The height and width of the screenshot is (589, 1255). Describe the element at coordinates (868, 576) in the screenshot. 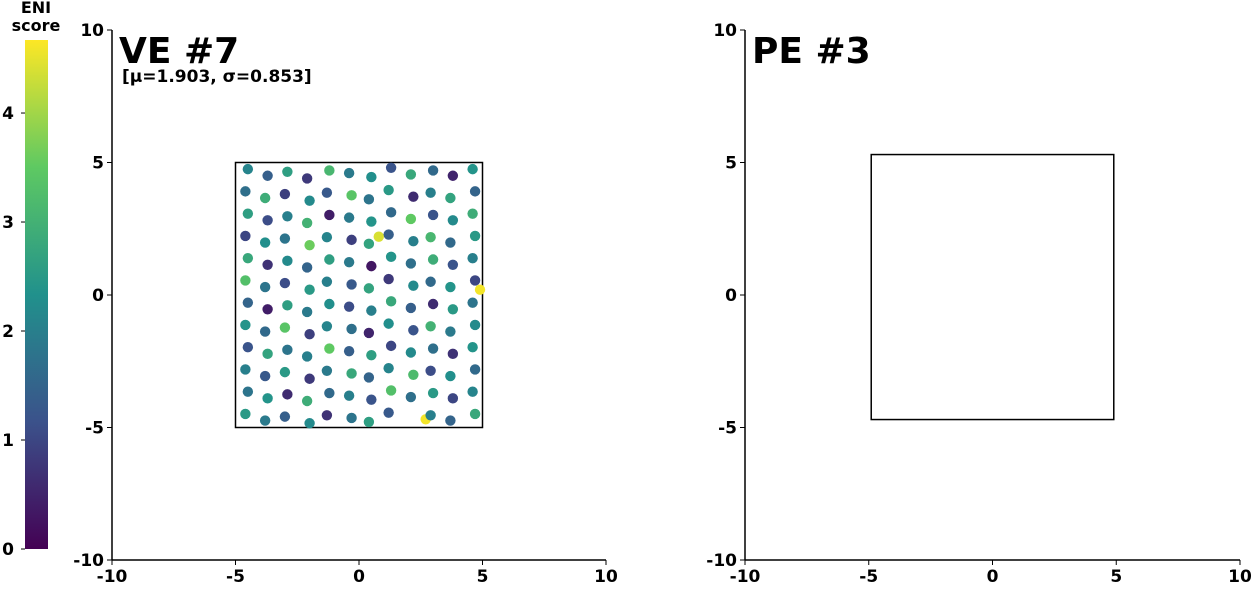

I see `x-tick-label: -5` at that location.